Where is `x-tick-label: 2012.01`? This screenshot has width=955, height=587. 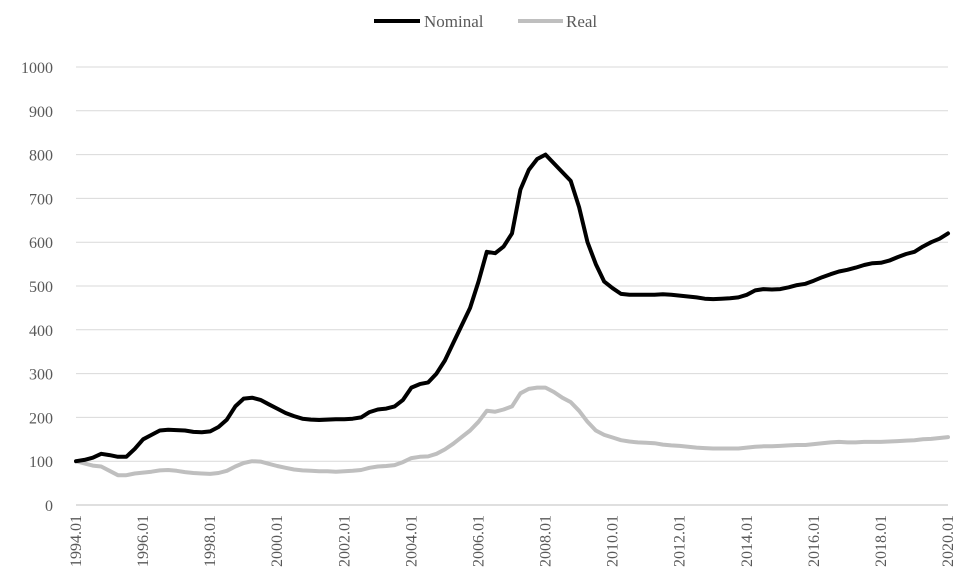 x-tick-label: 2012.01 is located at coordinates (680, 541).